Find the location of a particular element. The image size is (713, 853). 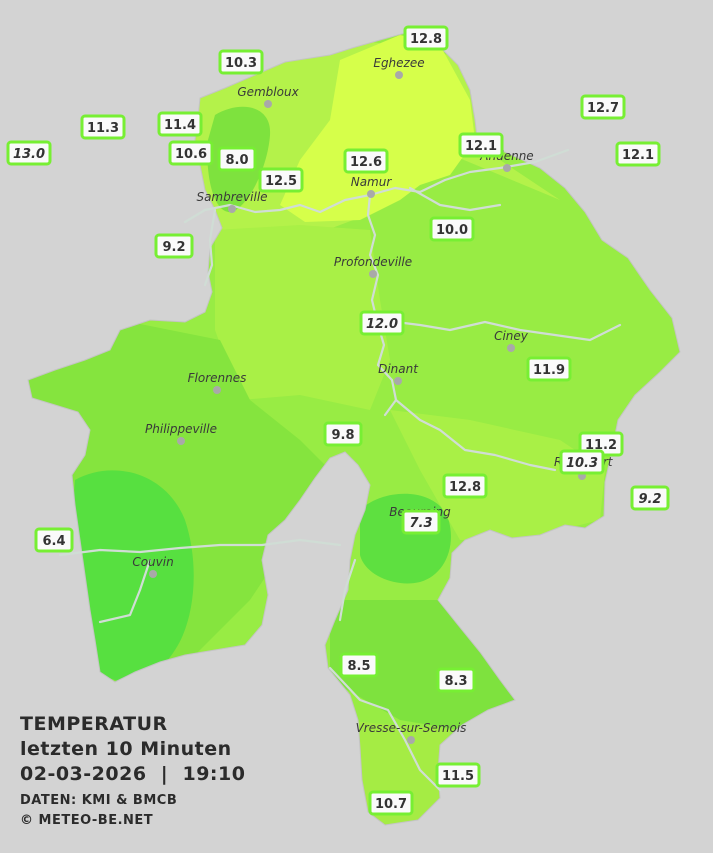

station-reading: 12.1 is located at coordinates (481, 145).